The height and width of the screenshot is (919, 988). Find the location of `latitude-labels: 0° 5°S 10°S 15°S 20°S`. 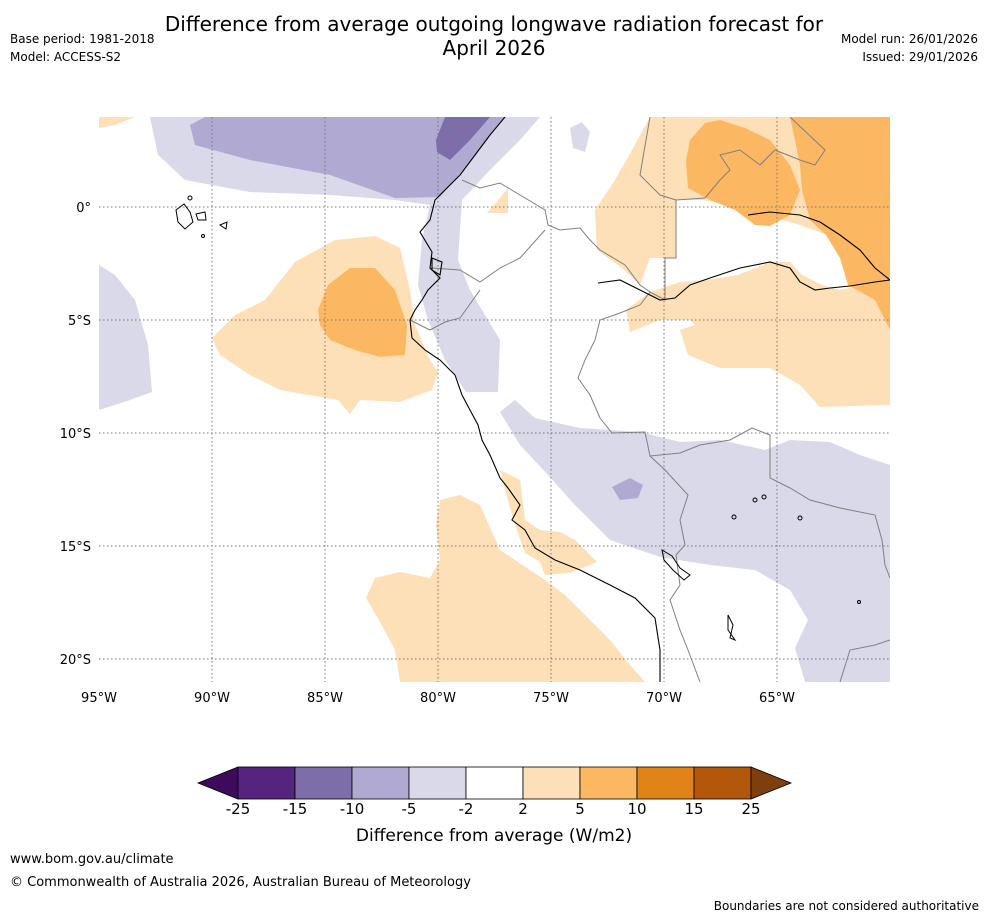

latitude-labels: 0° 5°S 10°S 15°S 20°S is located at coordinates (75, 434).